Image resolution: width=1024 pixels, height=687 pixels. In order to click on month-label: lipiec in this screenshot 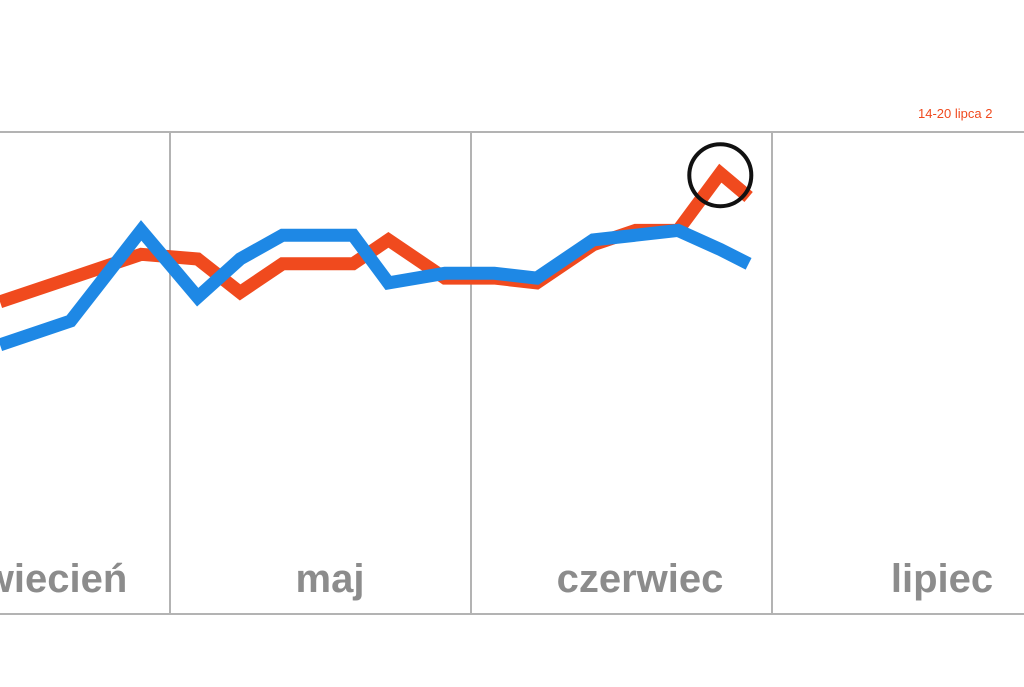, I will do `click(942, 579)`.